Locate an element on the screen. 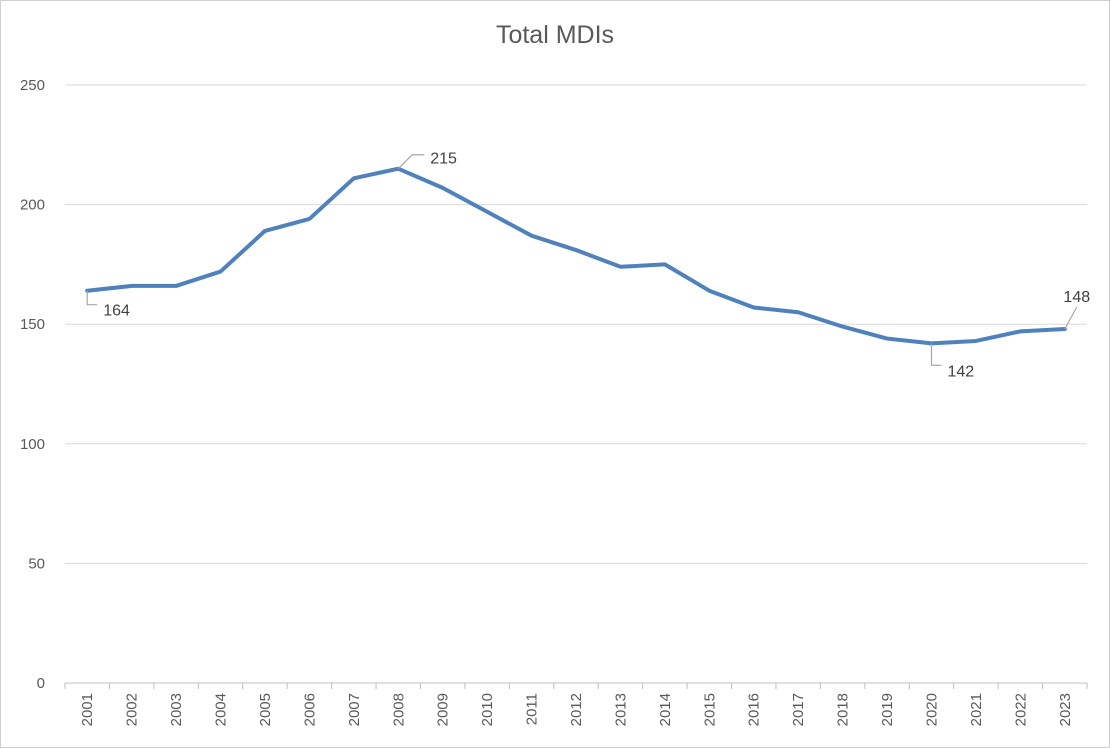  x-tick-label: 2019 is located at coordinates (887, 709).